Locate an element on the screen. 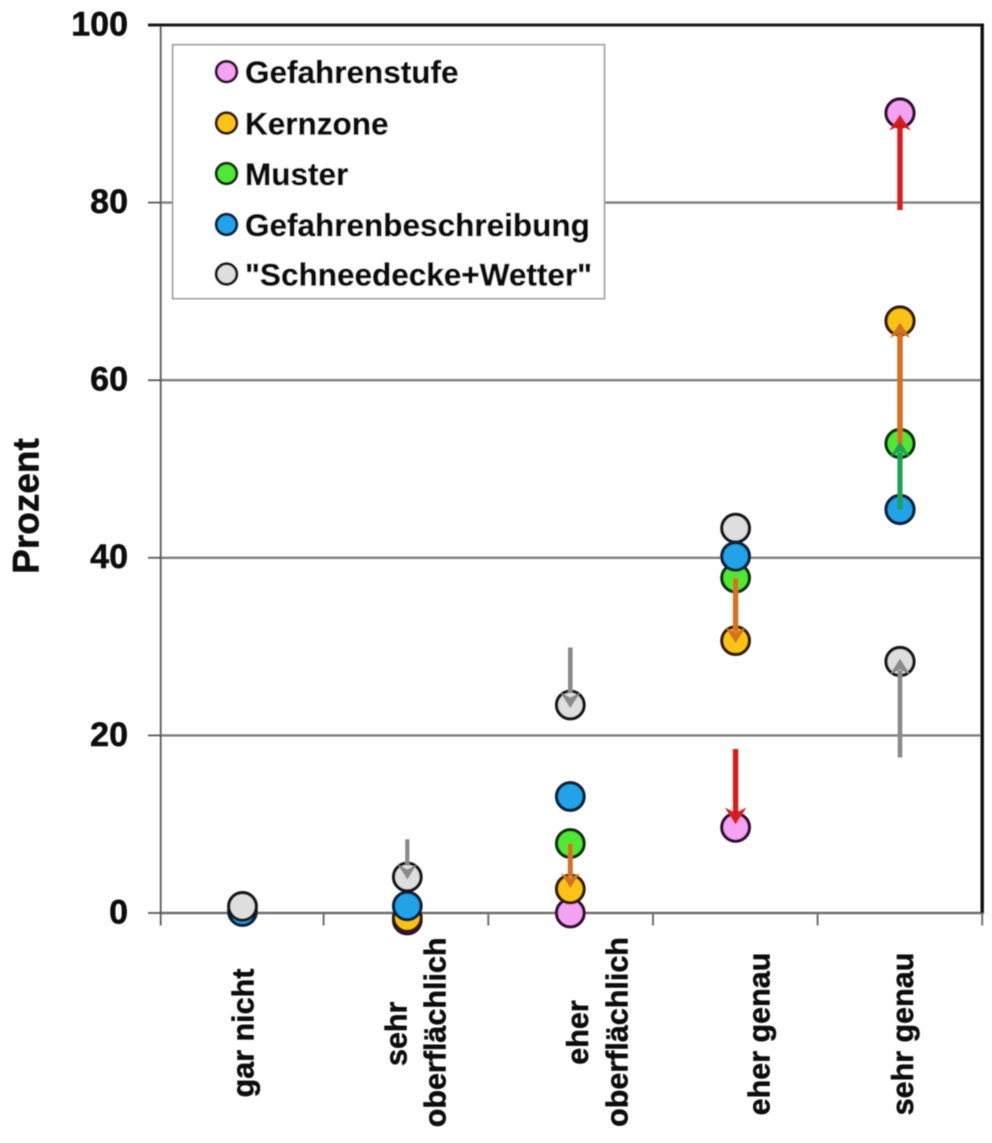 Image resolution: width=992 pixels, height=1143 pixels. svg-text: eher is located at coordinates (578, 1032).